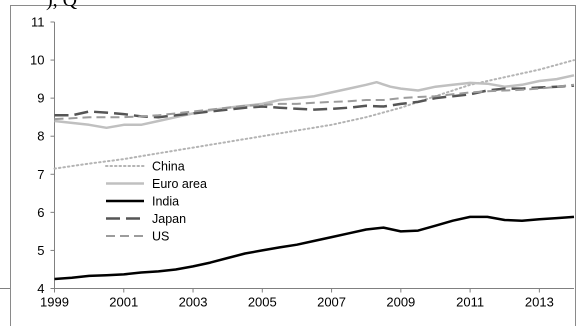  Describe the element at coordinates (40, 174) in the screenshot. I see `y-tick-label: 7` at that location.